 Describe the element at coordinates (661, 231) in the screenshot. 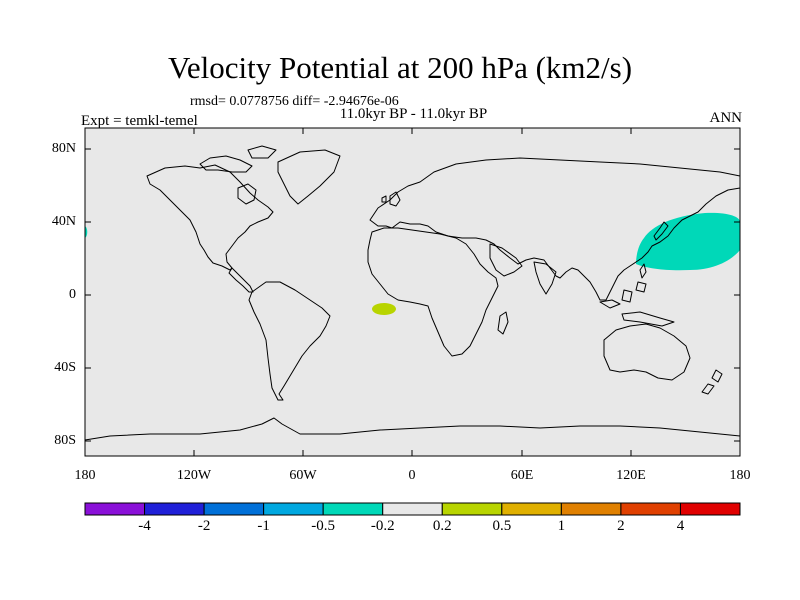

I see `japan-coastline` at that location.